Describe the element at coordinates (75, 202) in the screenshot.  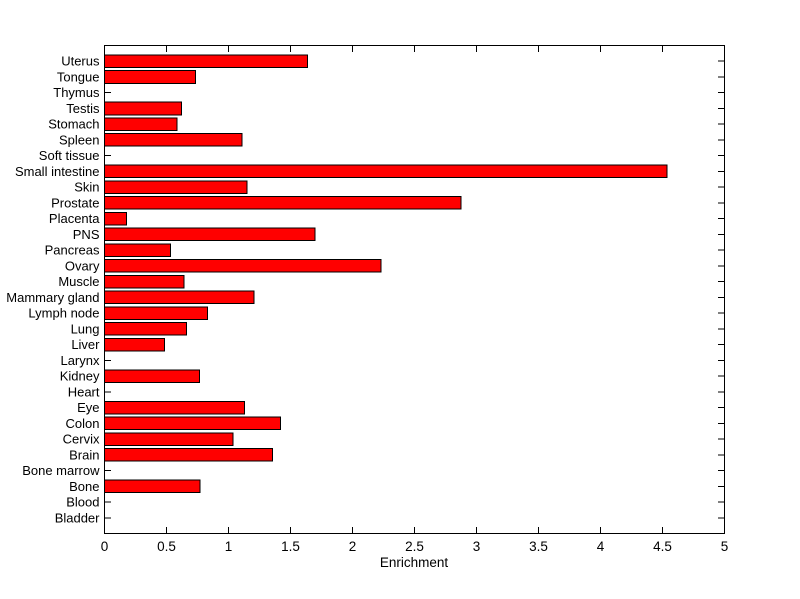
I see `svg-text: Prostate` at that location.